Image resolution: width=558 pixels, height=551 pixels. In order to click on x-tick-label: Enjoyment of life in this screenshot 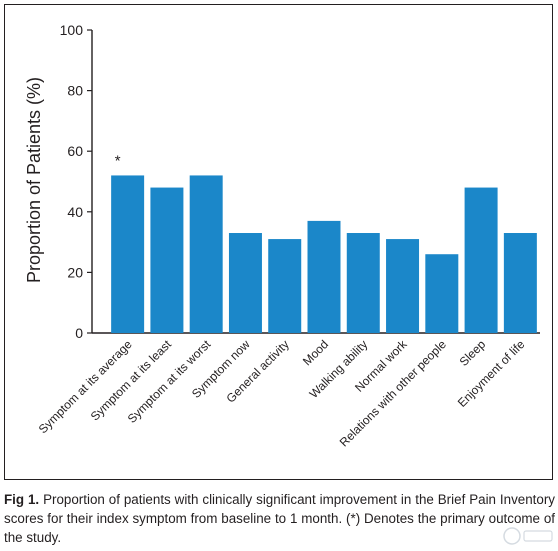, I will do `click(491, 373)`.